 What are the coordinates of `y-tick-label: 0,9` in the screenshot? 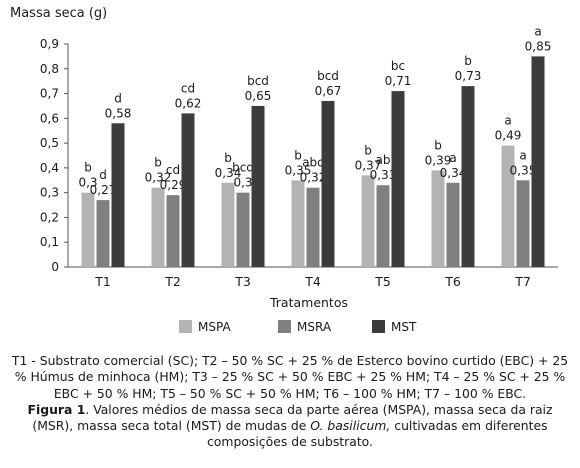 It's located at (49, 44).